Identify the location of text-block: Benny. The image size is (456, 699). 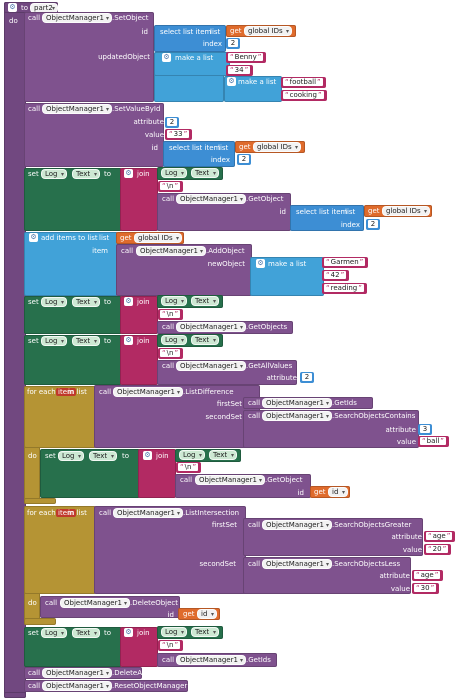
(246, 57).